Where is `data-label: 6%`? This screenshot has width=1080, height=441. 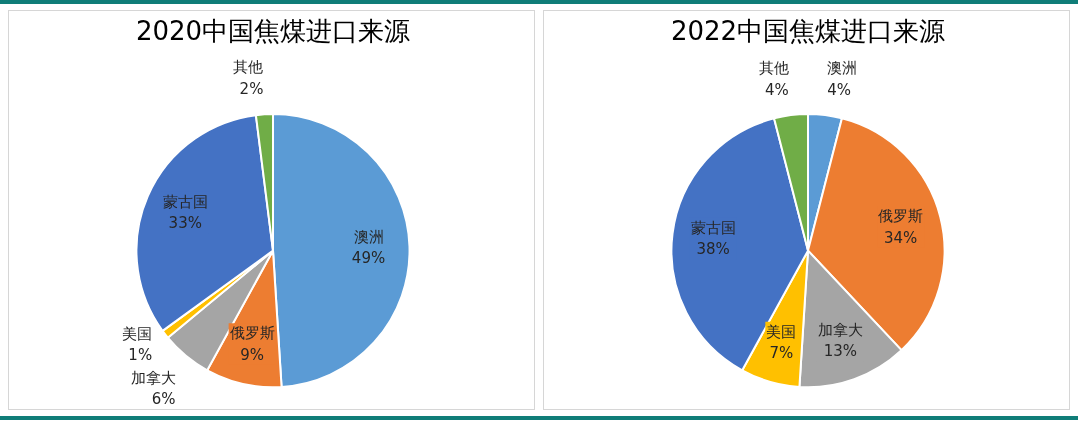 data-label: 6% is located at coordinates (163, 399).